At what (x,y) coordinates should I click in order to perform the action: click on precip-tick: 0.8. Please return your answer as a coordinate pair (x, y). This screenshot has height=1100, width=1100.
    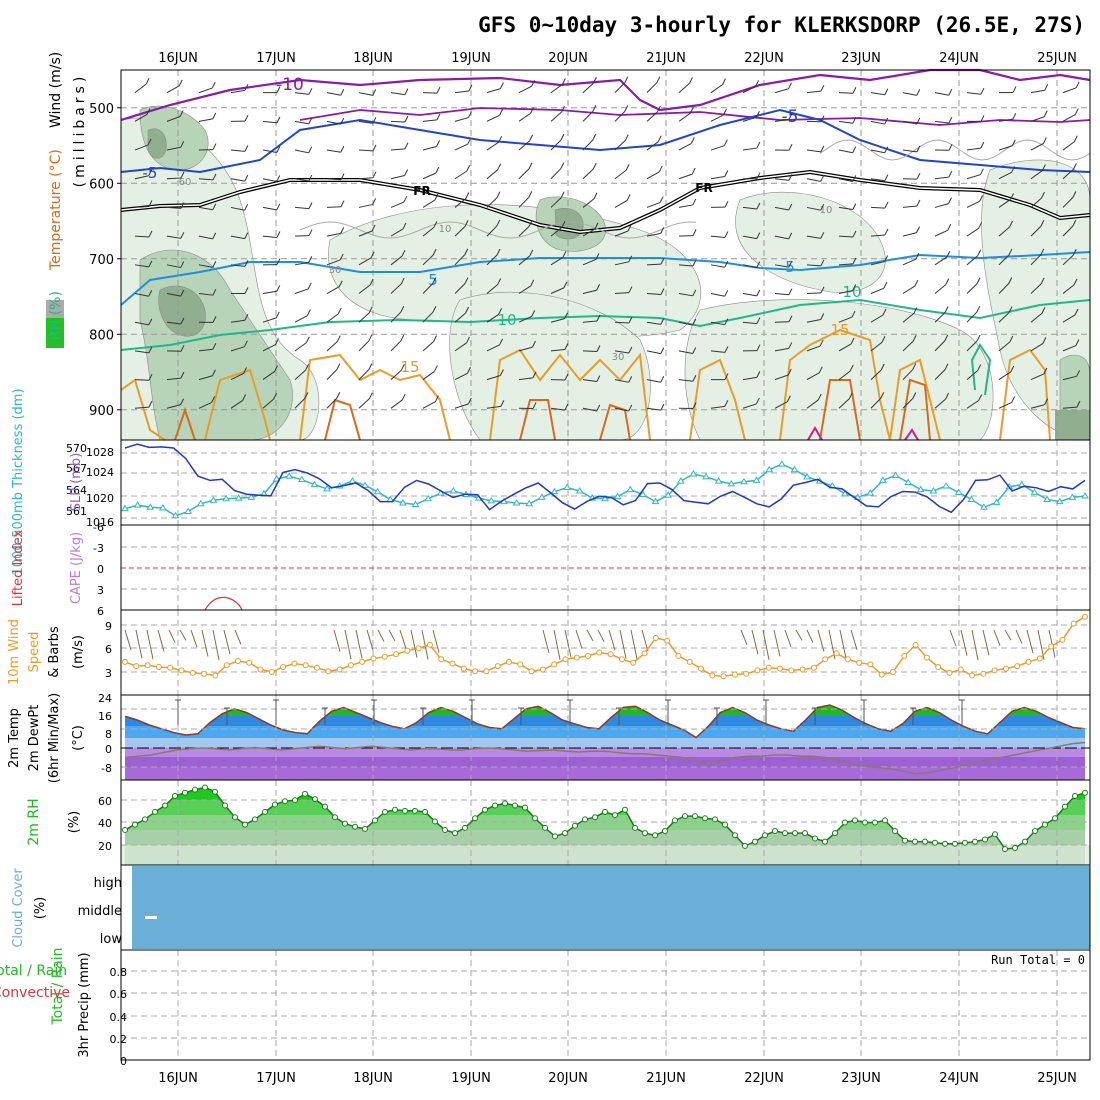
    Looking at the image, I should click on (119, 972).